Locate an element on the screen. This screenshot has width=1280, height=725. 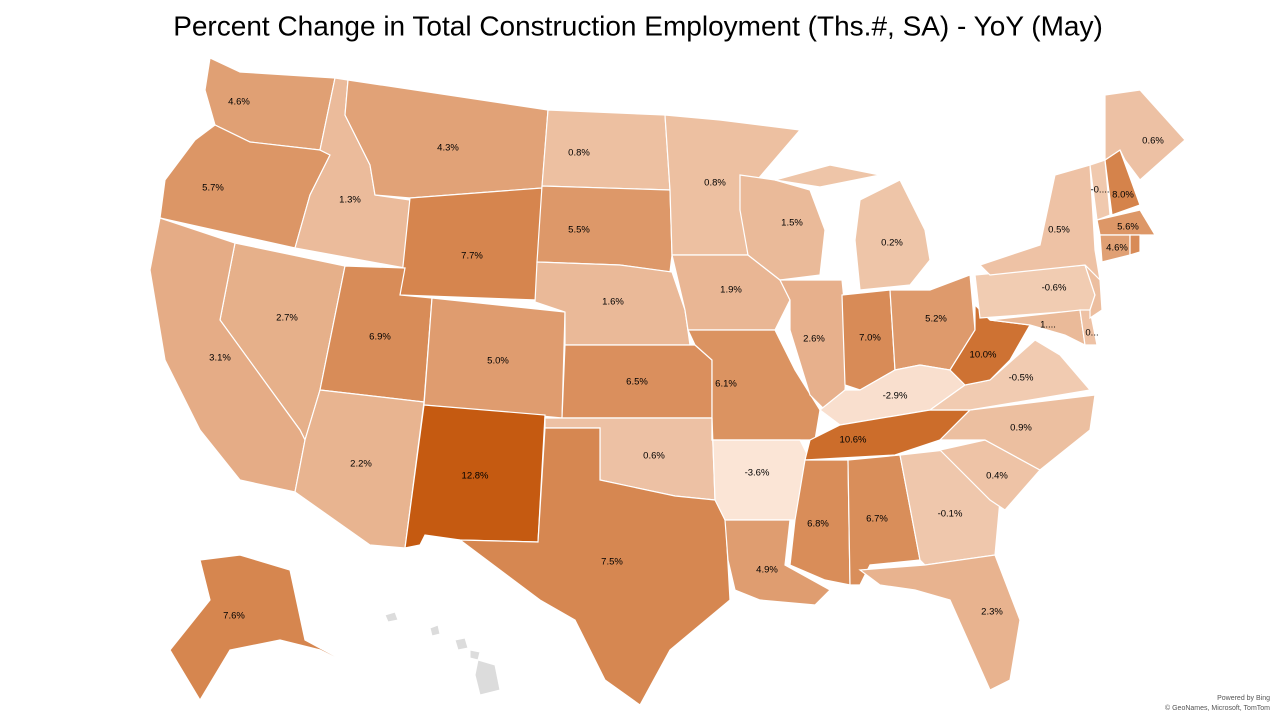
value-label: 5.7% is located at coordinates (213, 188).